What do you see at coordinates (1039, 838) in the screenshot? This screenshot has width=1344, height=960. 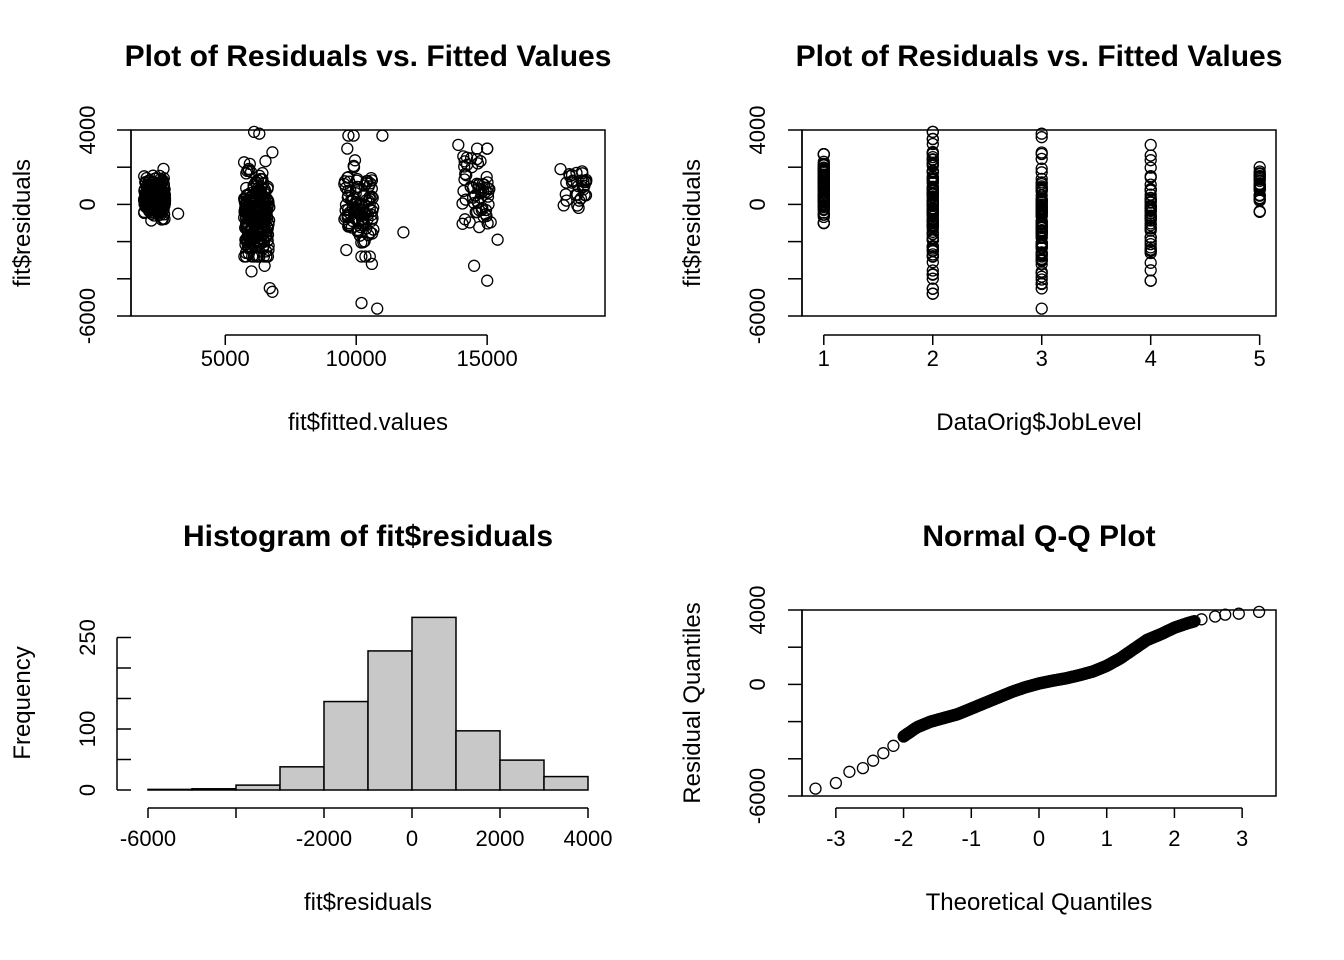 I see `x-tick-label: 0` at bounding box center [1039, 838].